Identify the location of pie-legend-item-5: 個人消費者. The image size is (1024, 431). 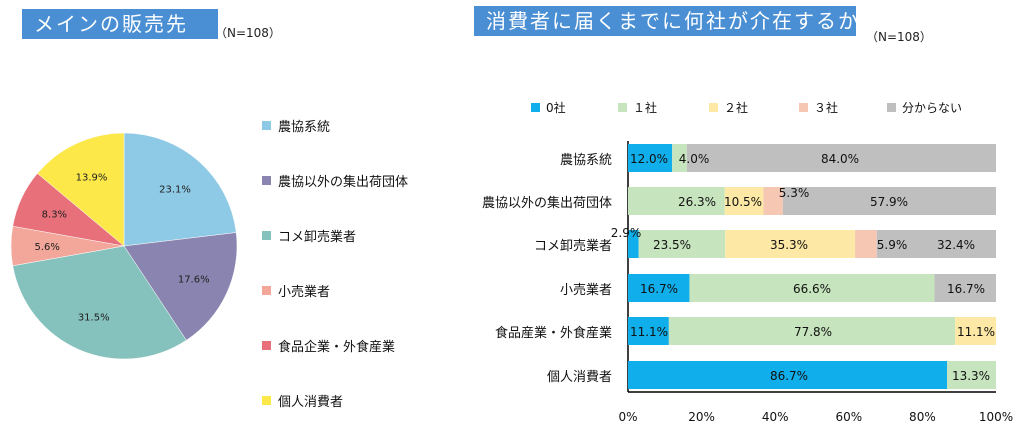
(302, 403).